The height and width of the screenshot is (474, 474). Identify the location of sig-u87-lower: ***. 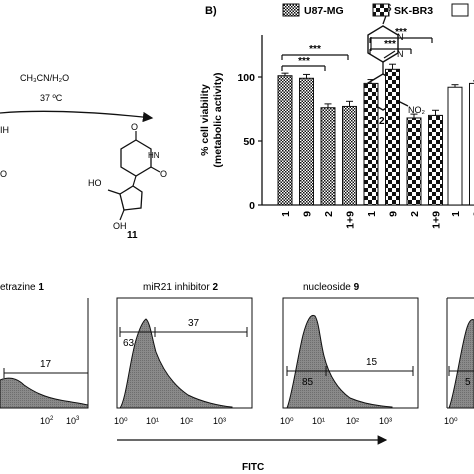
(304, 61).